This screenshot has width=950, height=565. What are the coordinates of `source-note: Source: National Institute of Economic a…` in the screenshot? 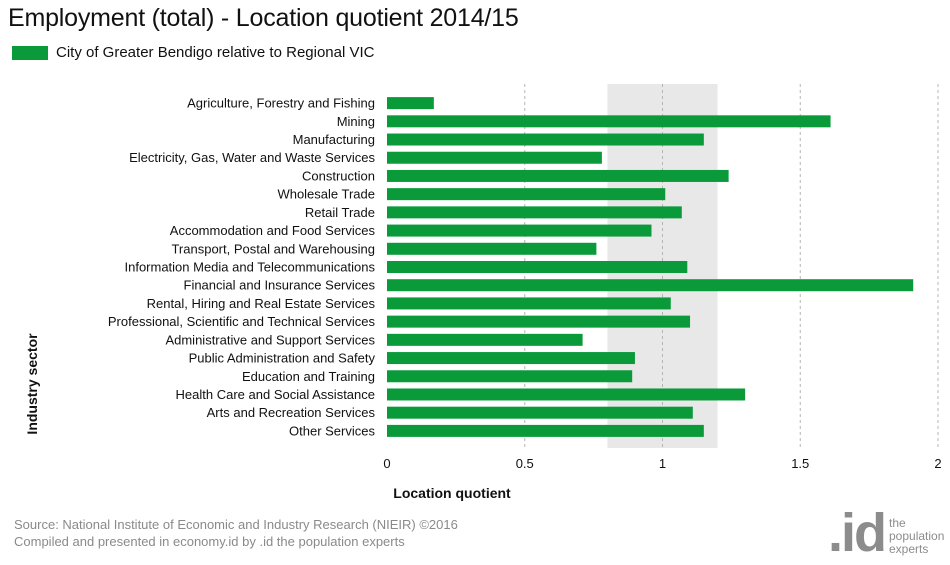 It's located at (236, 533).